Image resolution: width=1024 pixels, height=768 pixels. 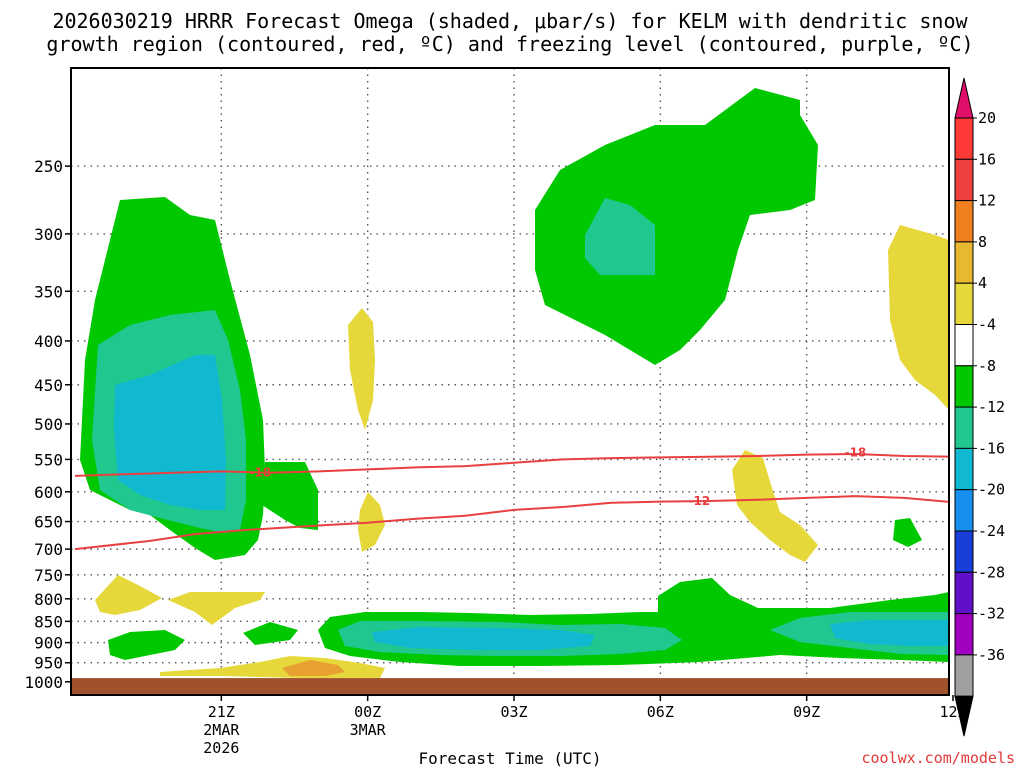 I want to click on x-tick-label: 2MAR, so click(x=221, y=730).